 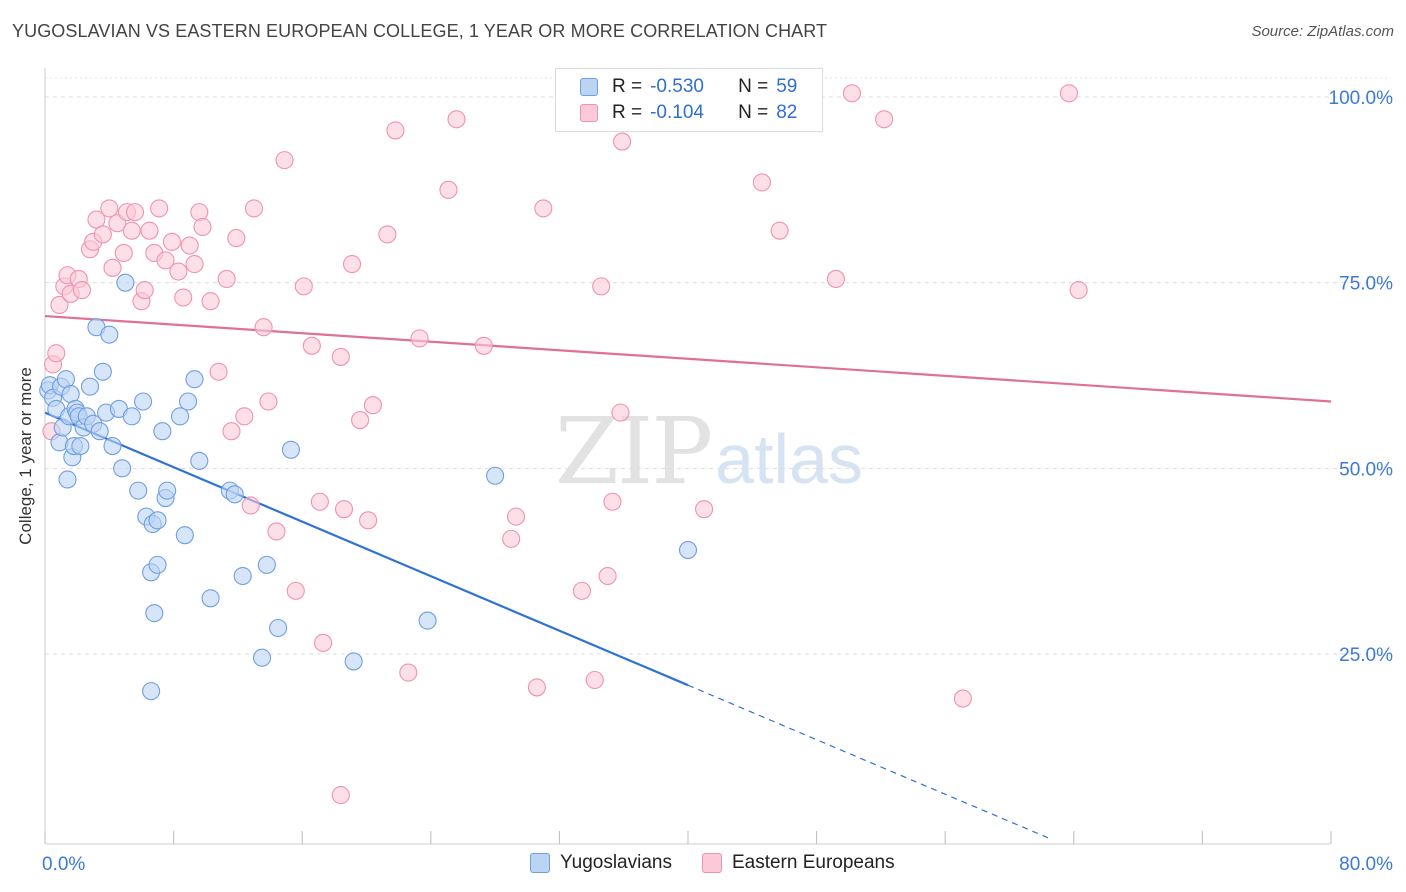 I want to click on series-swatch-yugoslavians, so click(x=540, y=863).